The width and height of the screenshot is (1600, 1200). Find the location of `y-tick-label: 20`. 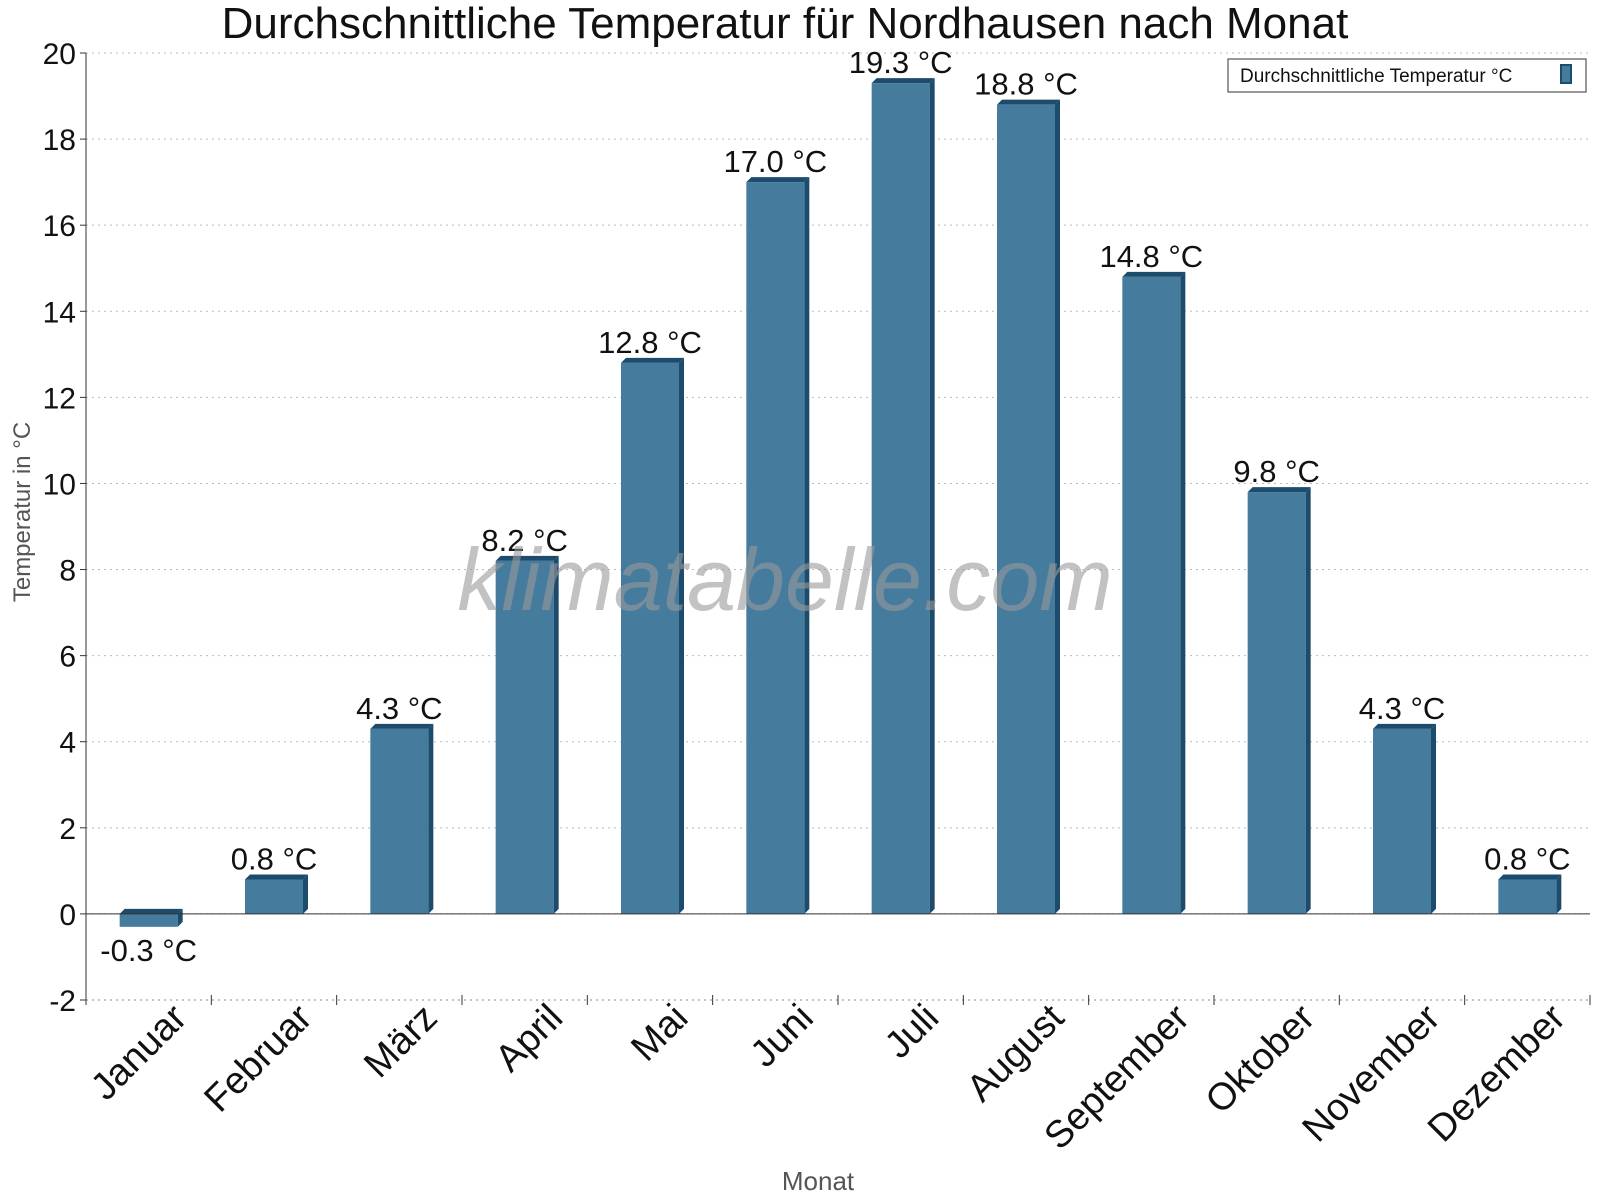

y-tick-label: 20 is located at coordinates (59, 54).